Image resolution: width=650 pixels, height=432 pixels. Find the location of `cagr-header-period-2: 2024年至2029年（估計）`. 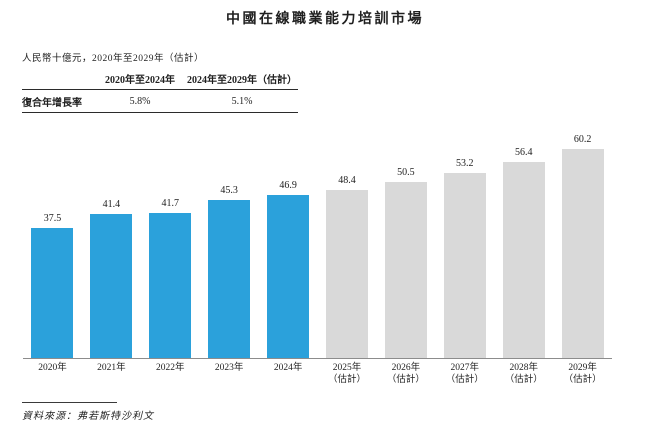

cagr-header-period-2: 2024年至2029年（估計） is located at coordinates (242, 80).